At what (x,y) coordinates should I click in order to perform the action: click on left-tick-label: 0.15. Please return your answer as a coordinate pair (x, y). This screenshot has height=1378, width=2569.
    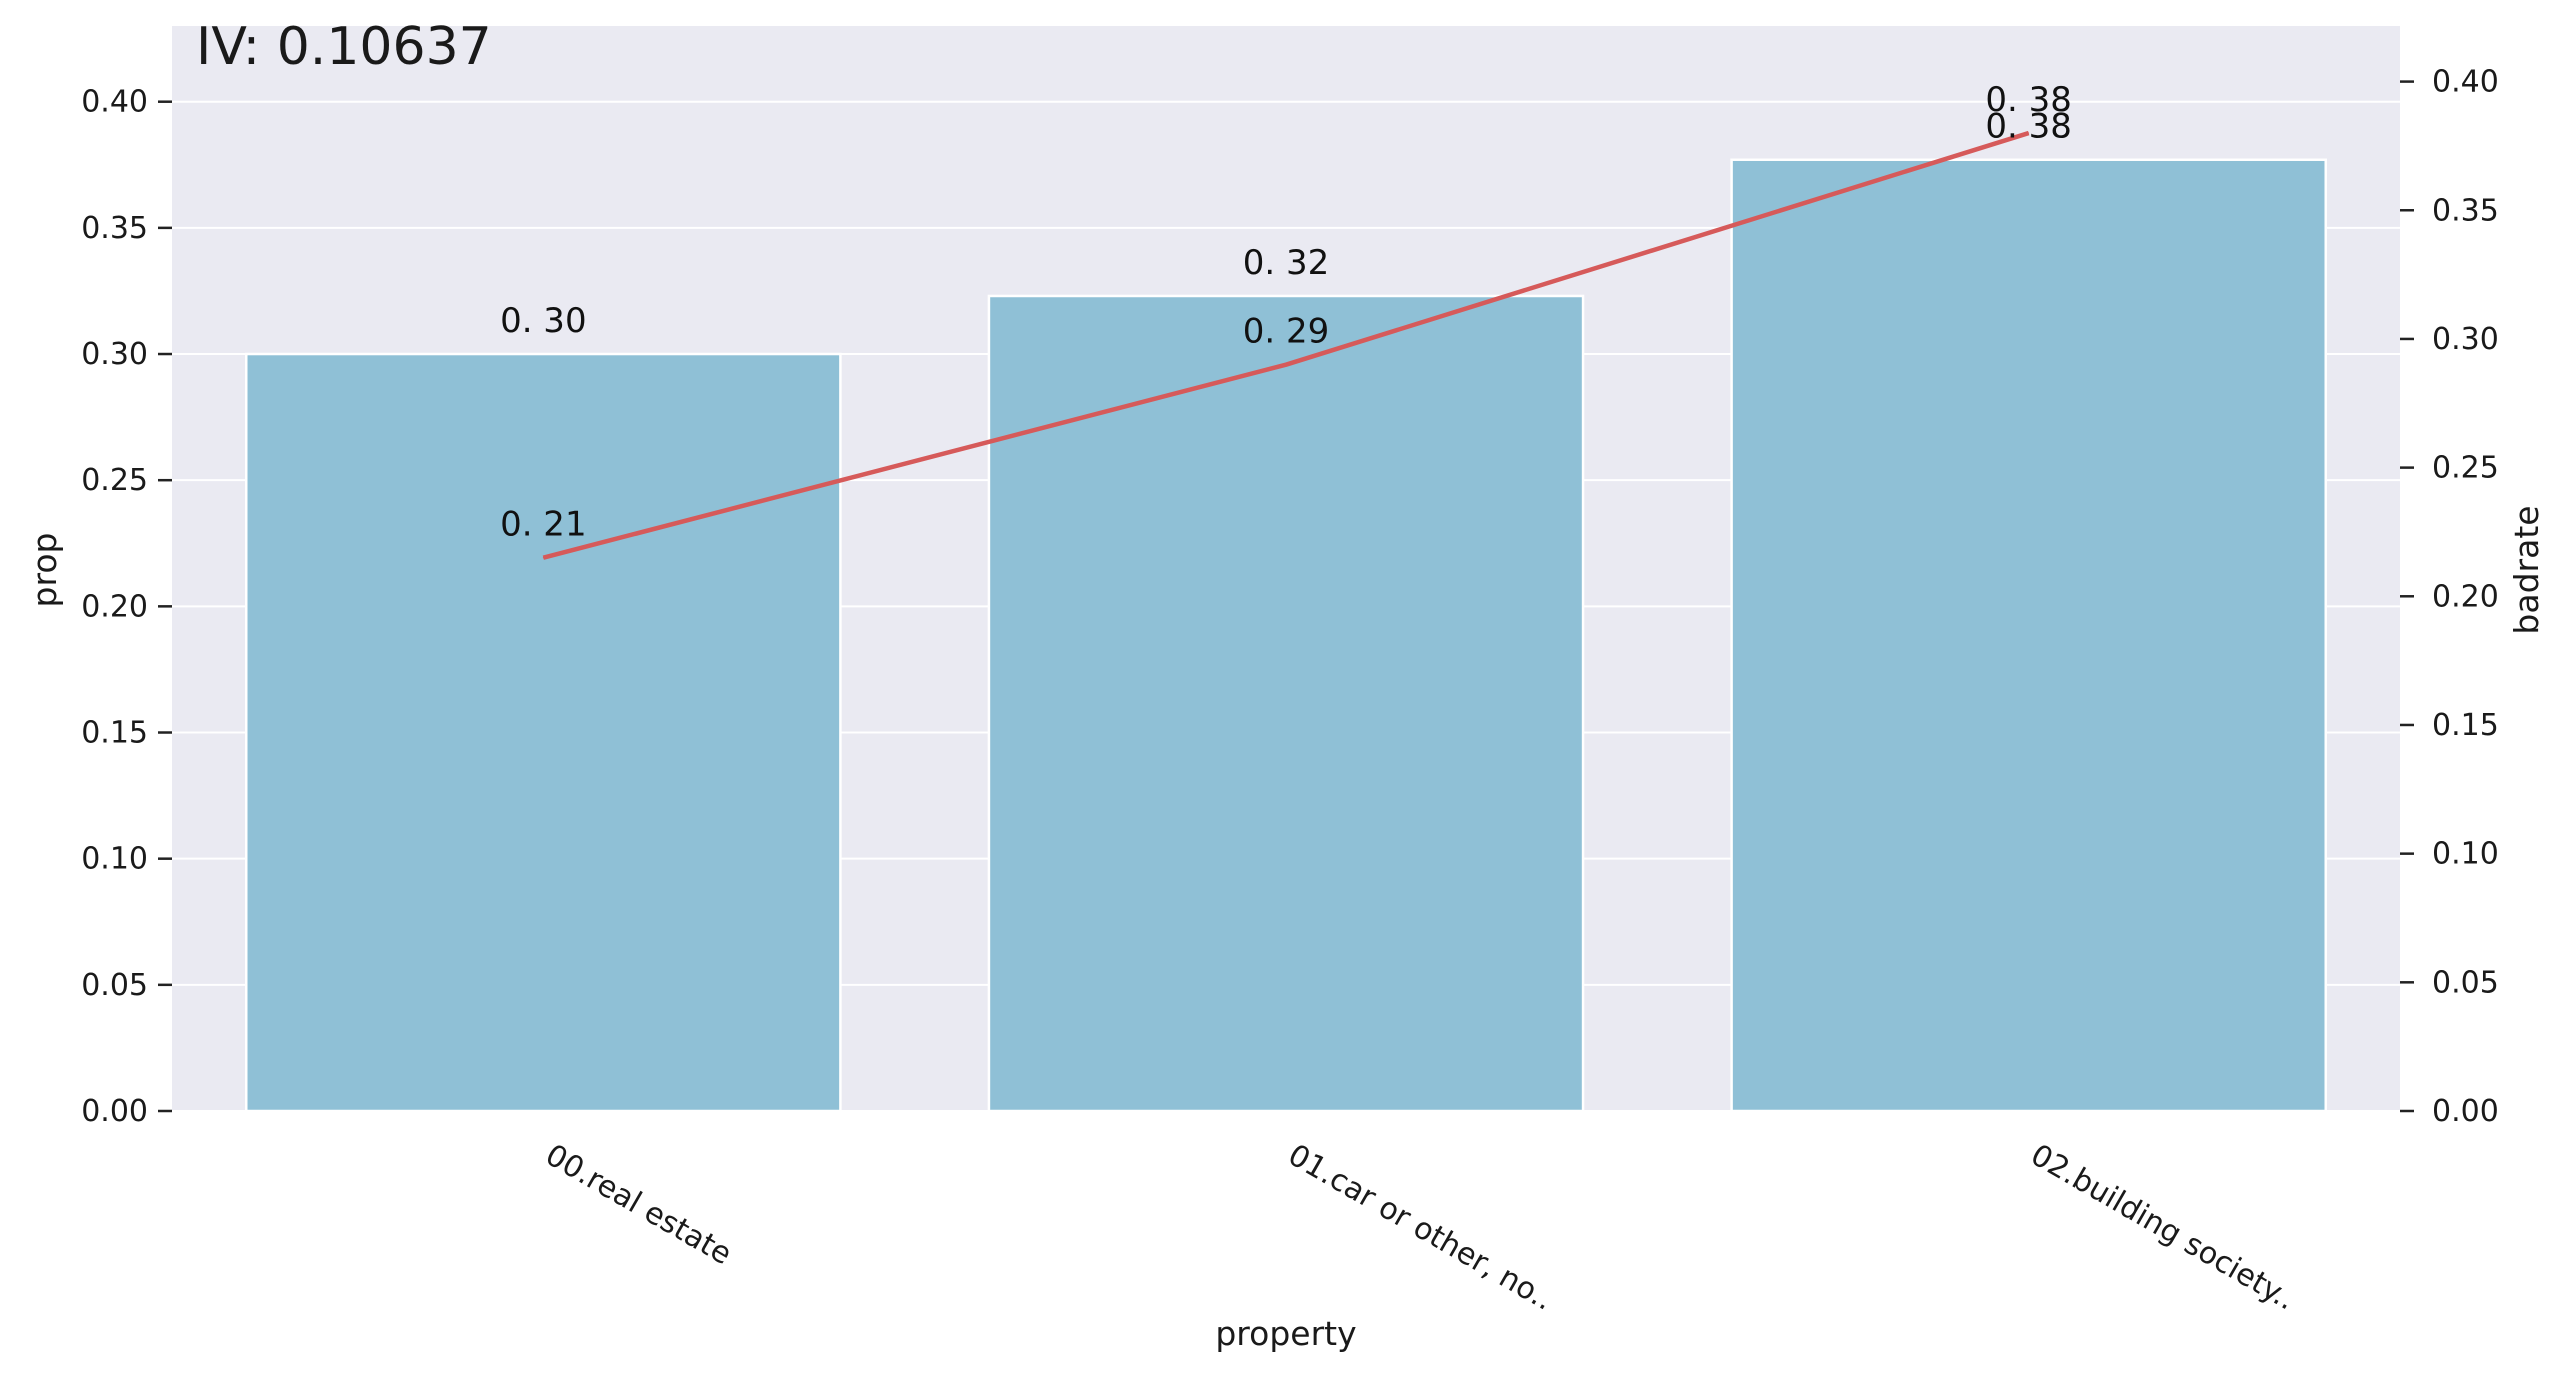
    Looking at the image, I should click on (114, 733).